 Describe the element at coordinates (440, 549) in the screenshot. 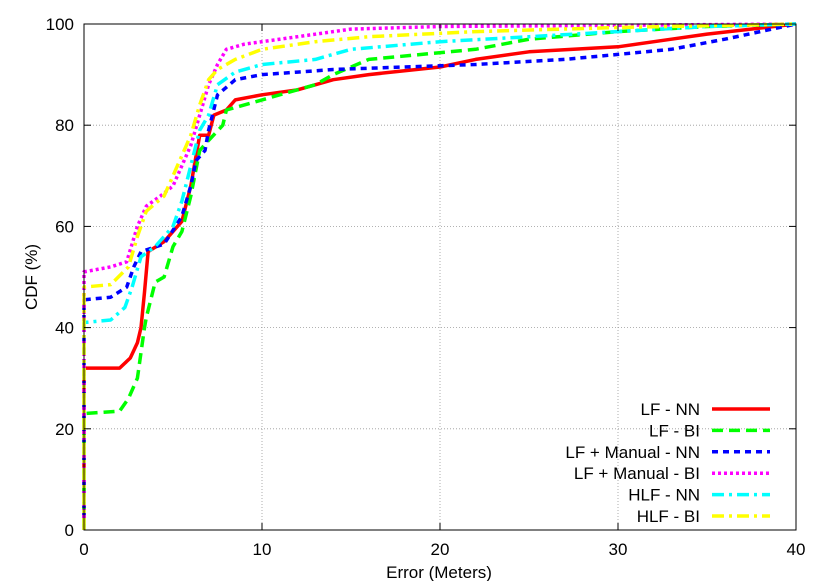

I see `x-tick-label: 20` at that location.